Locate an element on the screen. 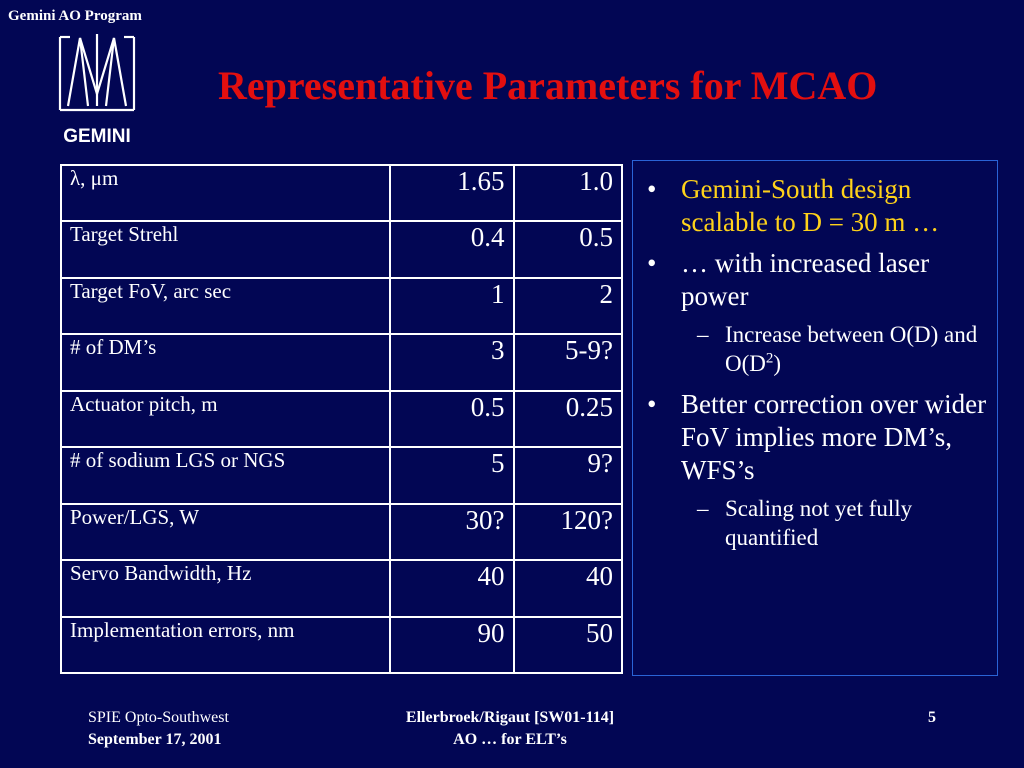  table-row: # of DM’s 3 5-9? is located at coordinates (341, 362).